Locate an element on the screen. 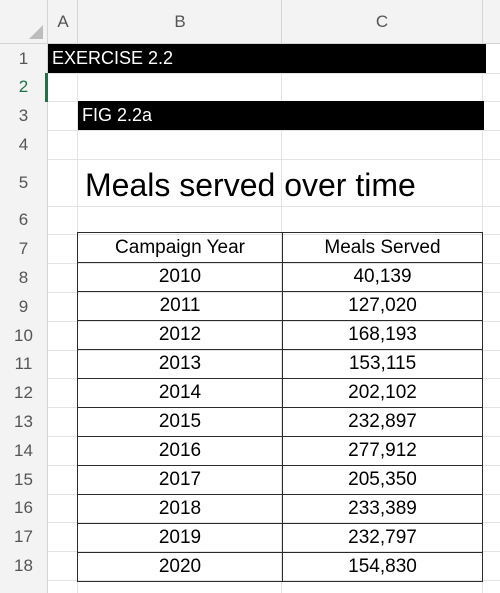  campaign-year-cell: 2011 is located at coordinates (180, 306).